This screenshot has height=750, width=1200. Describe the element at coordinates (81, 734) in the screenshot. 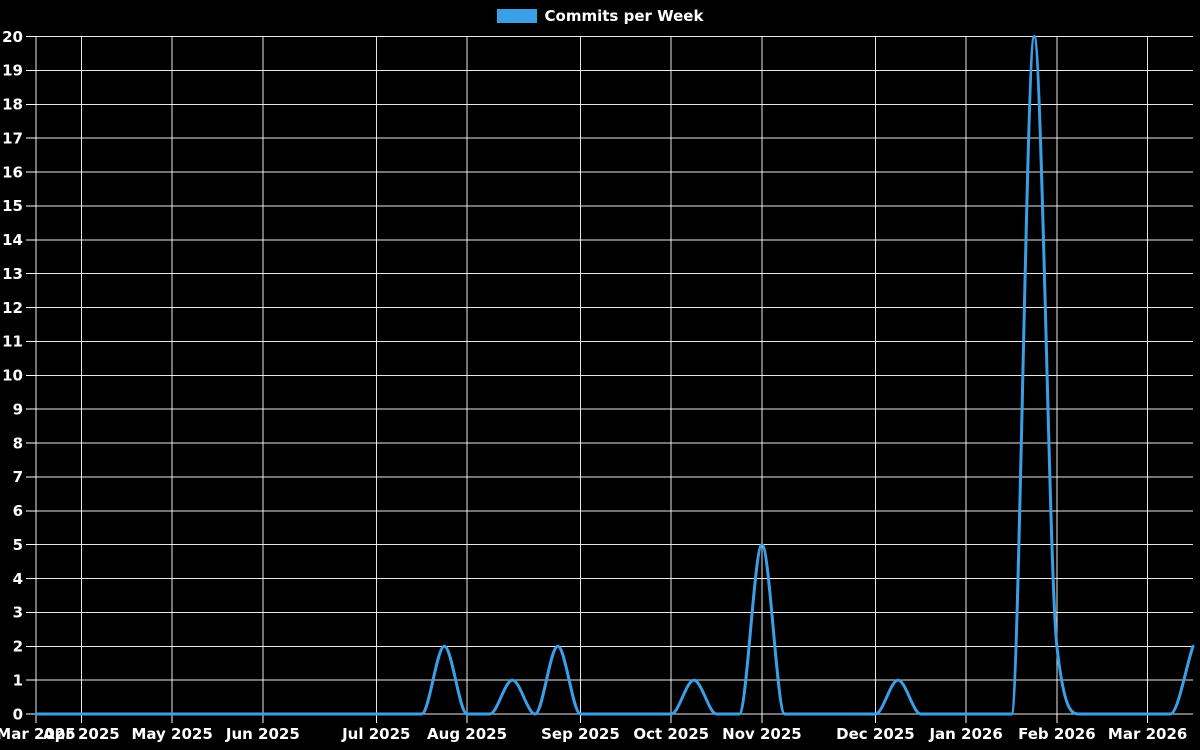

I see `x-tick-label: Apr 2025` at that location.